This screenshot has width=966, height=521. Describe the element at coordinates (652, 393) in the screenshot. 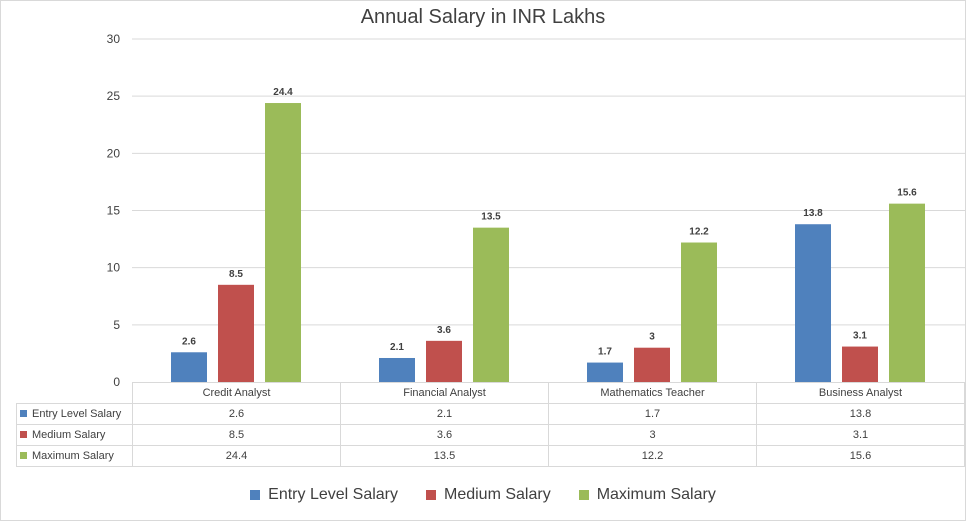

I see `category-label: Mathematics Teacher` at that location.